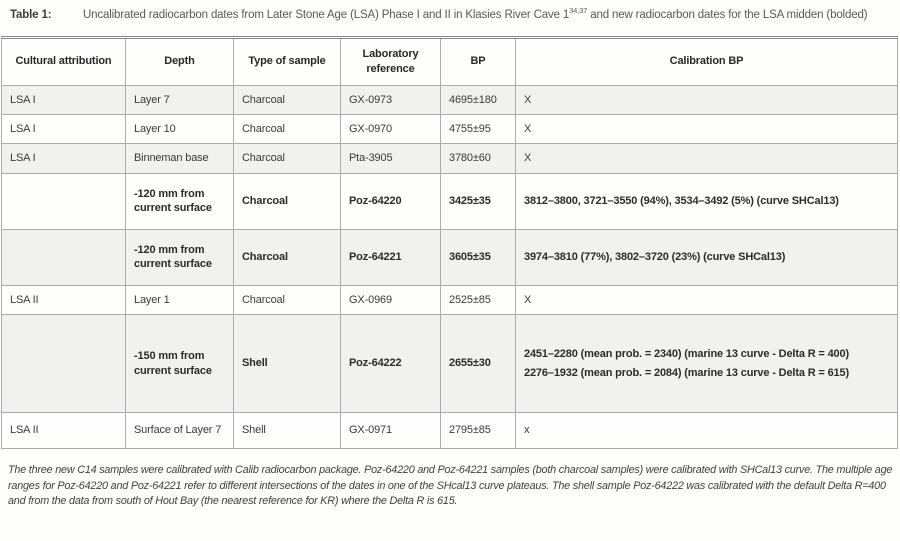 This screenshot has height=541, width=900. I want to click on cell-lab-ref: GX-0970, so click(390, 129).